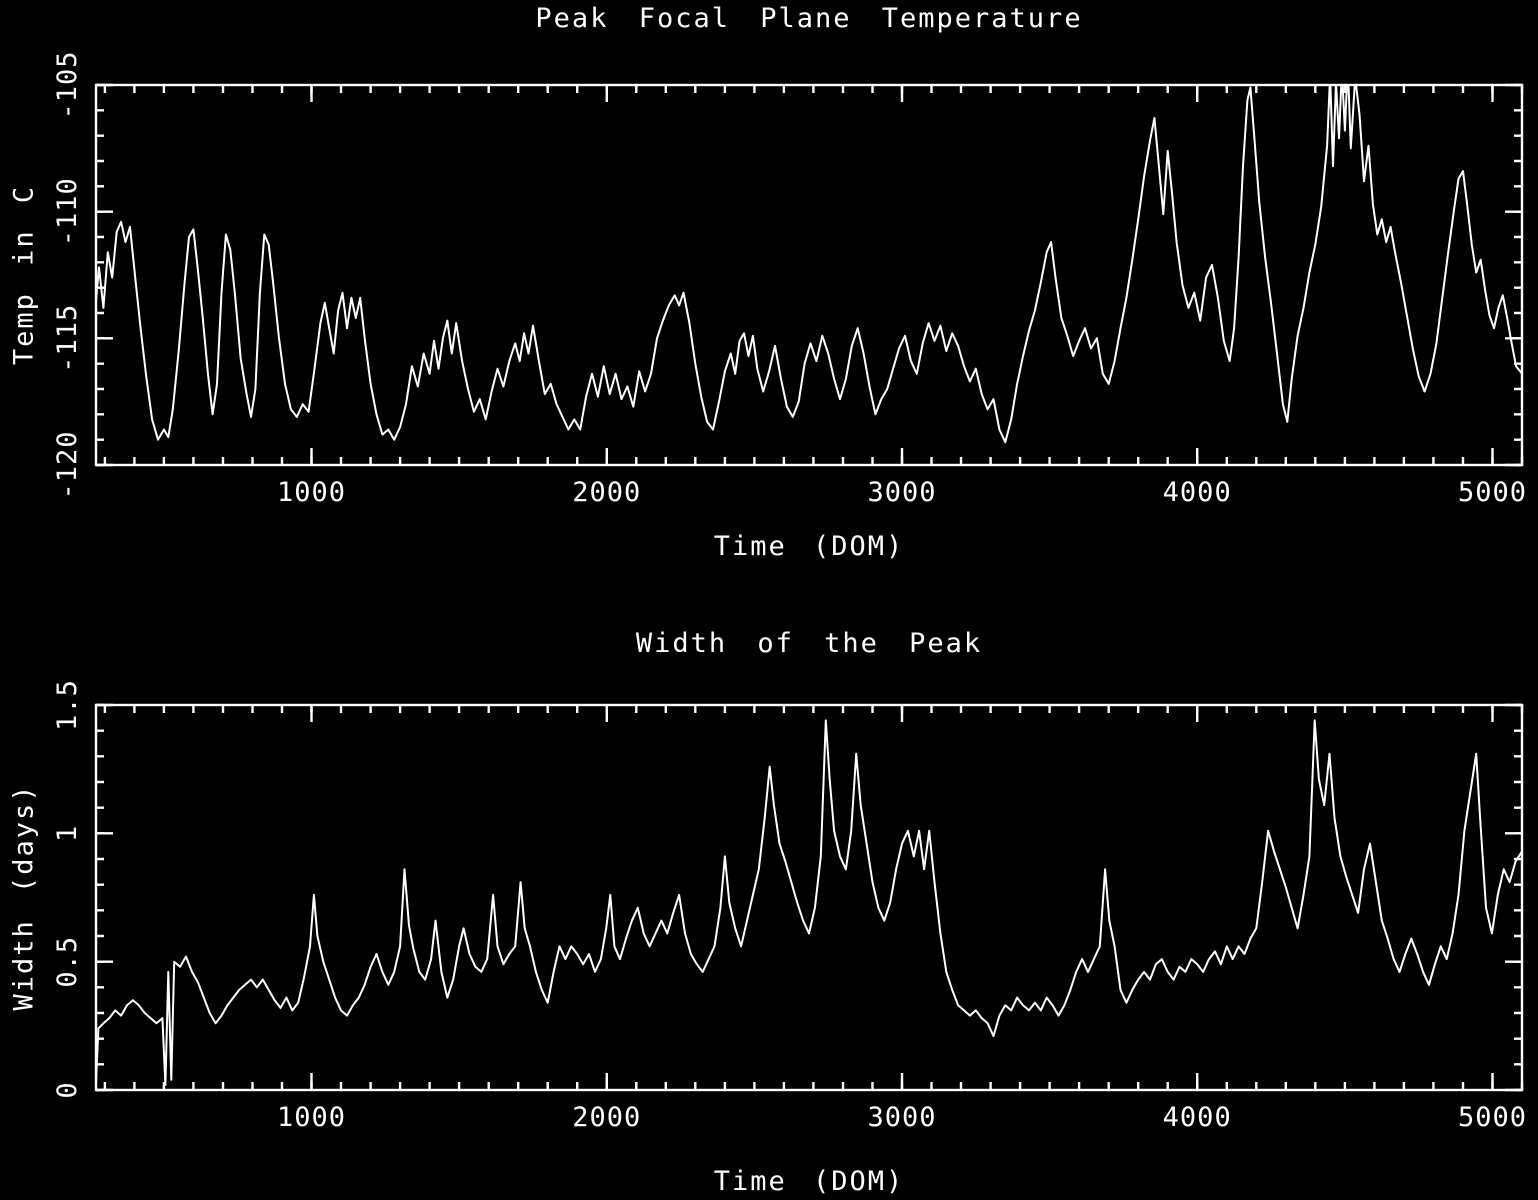  I want to click on temperature-x-tick-label: 5000, so click(1492, 492).